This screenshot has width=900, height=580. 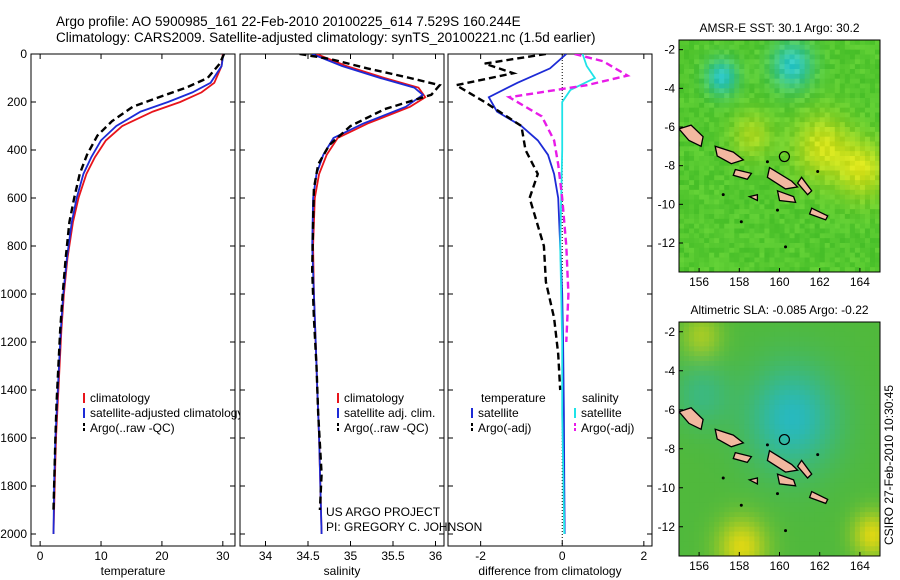 What do you see at coordinates (504, 428) in the screenshot?
I see `legend-label: Argo(-adj)` at bounding box center [504, 428].